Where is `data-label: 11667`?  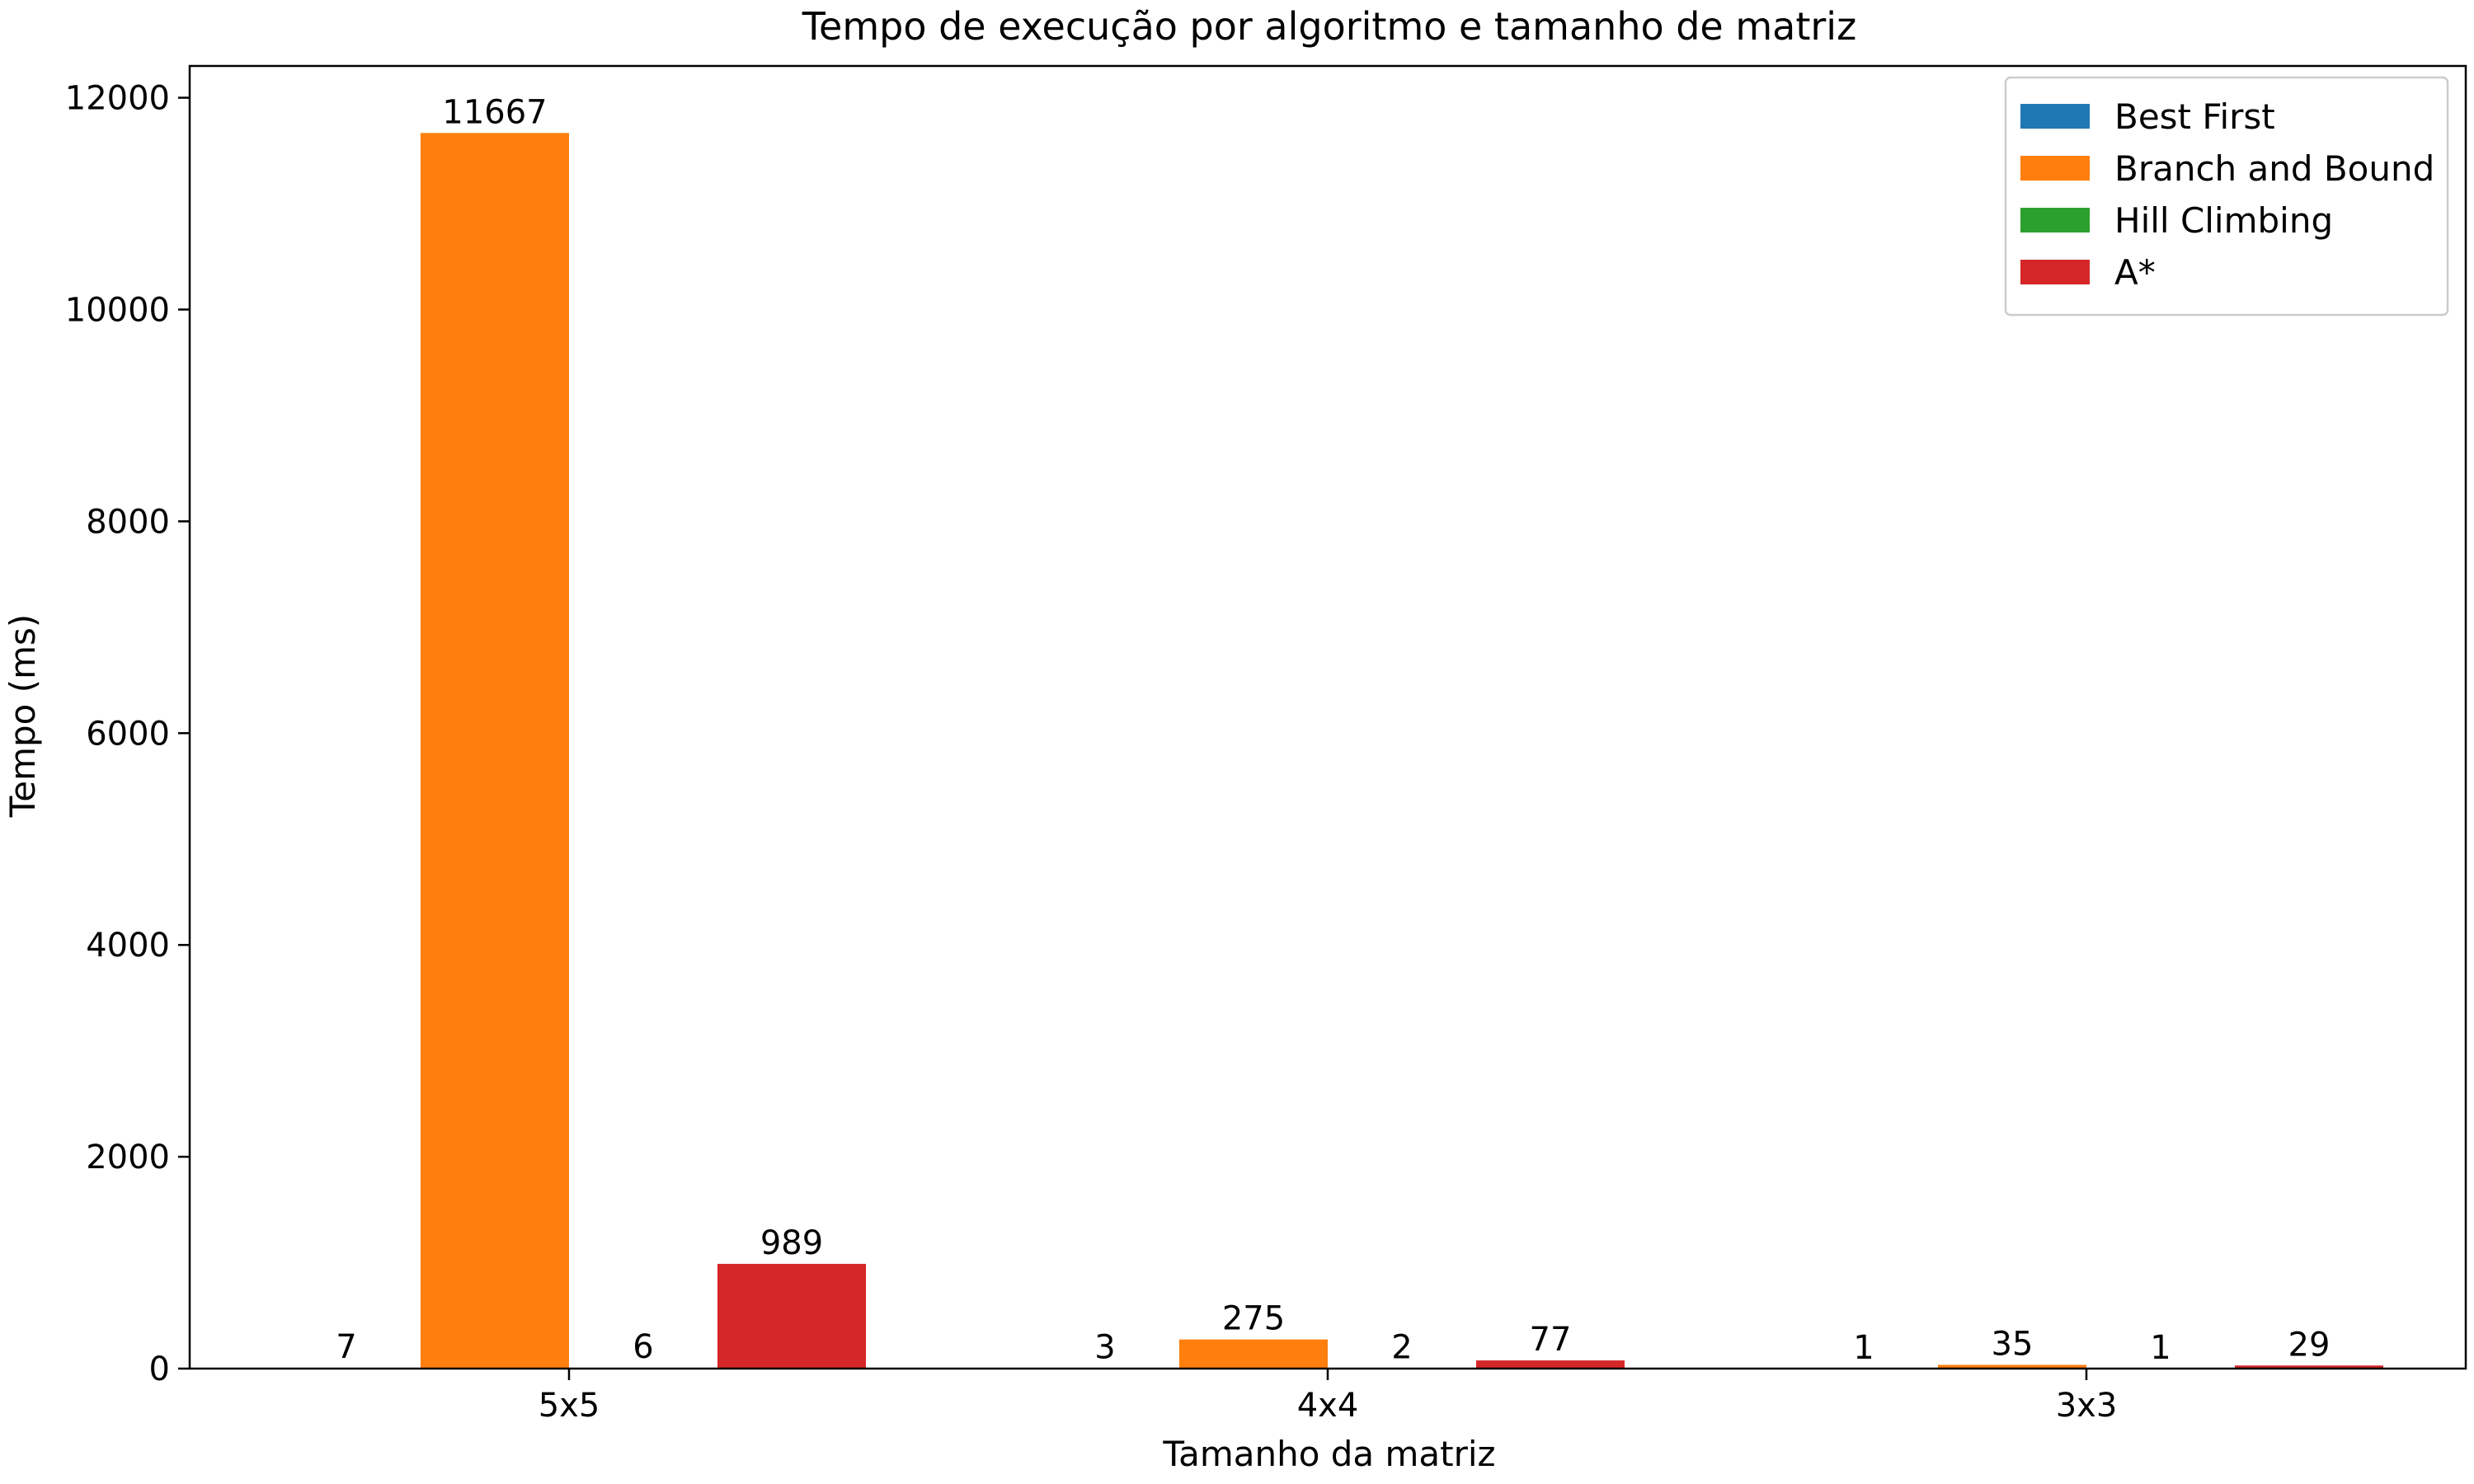
data-label: 11667 is located at coordinates (494, 112).